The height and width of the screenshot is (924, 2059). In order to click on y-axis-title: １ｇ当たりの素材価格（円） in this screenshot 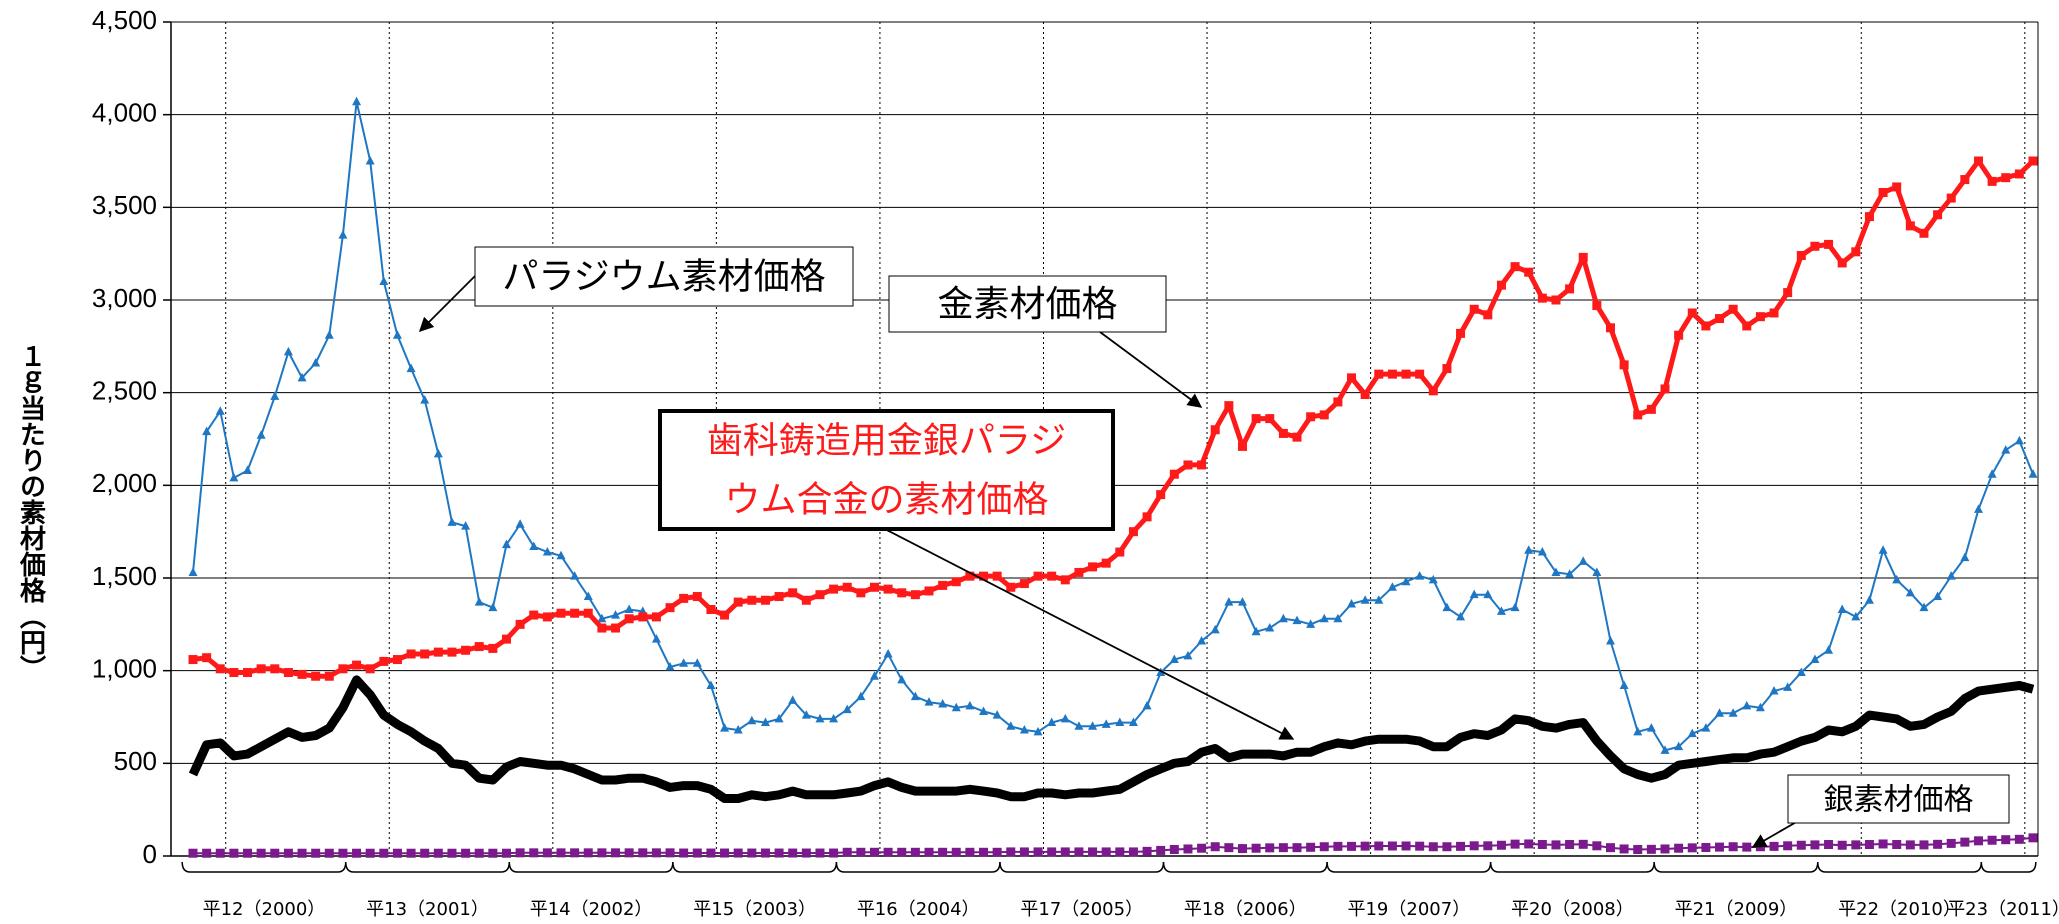, I will do `click(31, 512)`.